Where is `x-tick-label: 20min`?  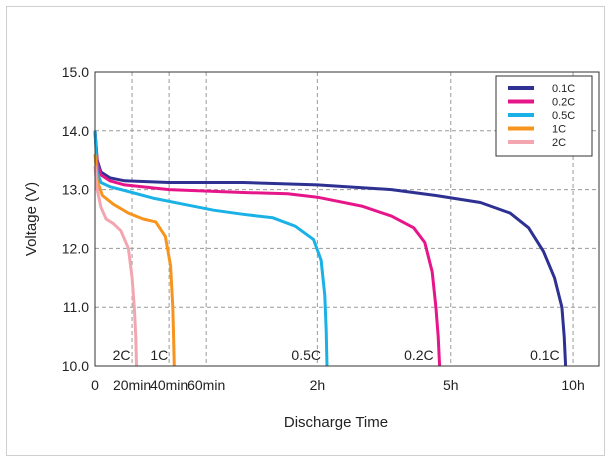
x-tick-label: 20min is located at coordinates (132, 385).